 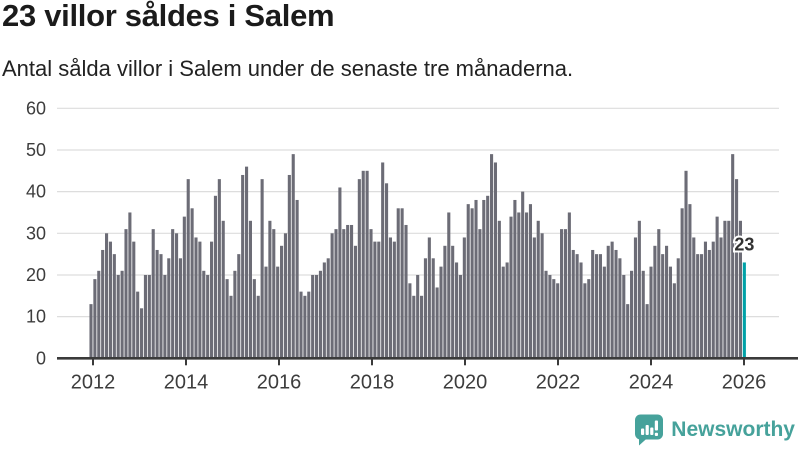 I want to click on highlighted-bar, so click(x=744, y=310).